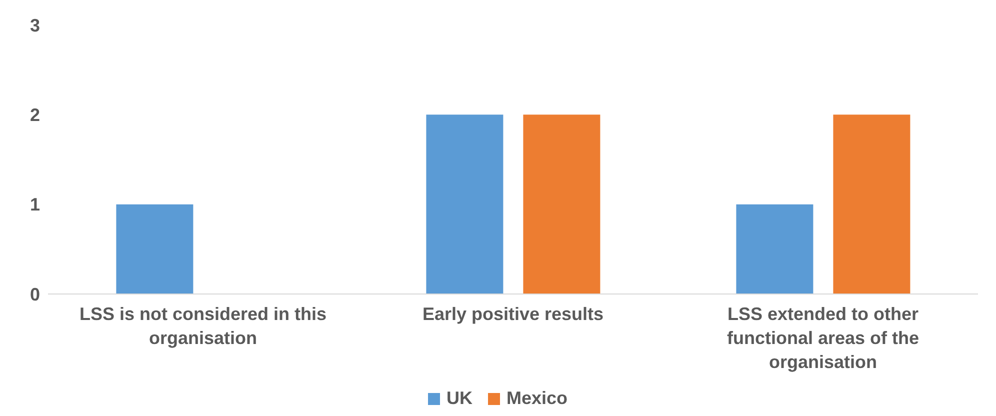 The width and height of the screenshot is (996, 416). What do you see at coordinates (513, 314) in the screenshot?
I see `x-tick-label: Early positive results` at bounding box center [513, 314].